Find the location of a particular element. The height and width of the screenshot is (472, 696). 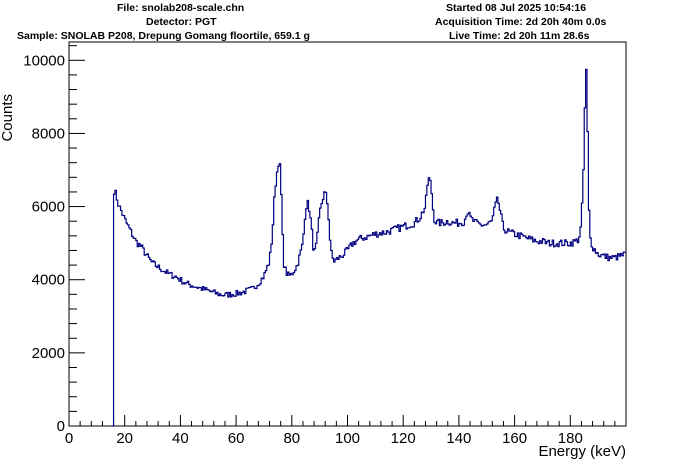

header-live-time: Live Time: 2d 20h 11m 28.6s is located at coordinates (519, 36).